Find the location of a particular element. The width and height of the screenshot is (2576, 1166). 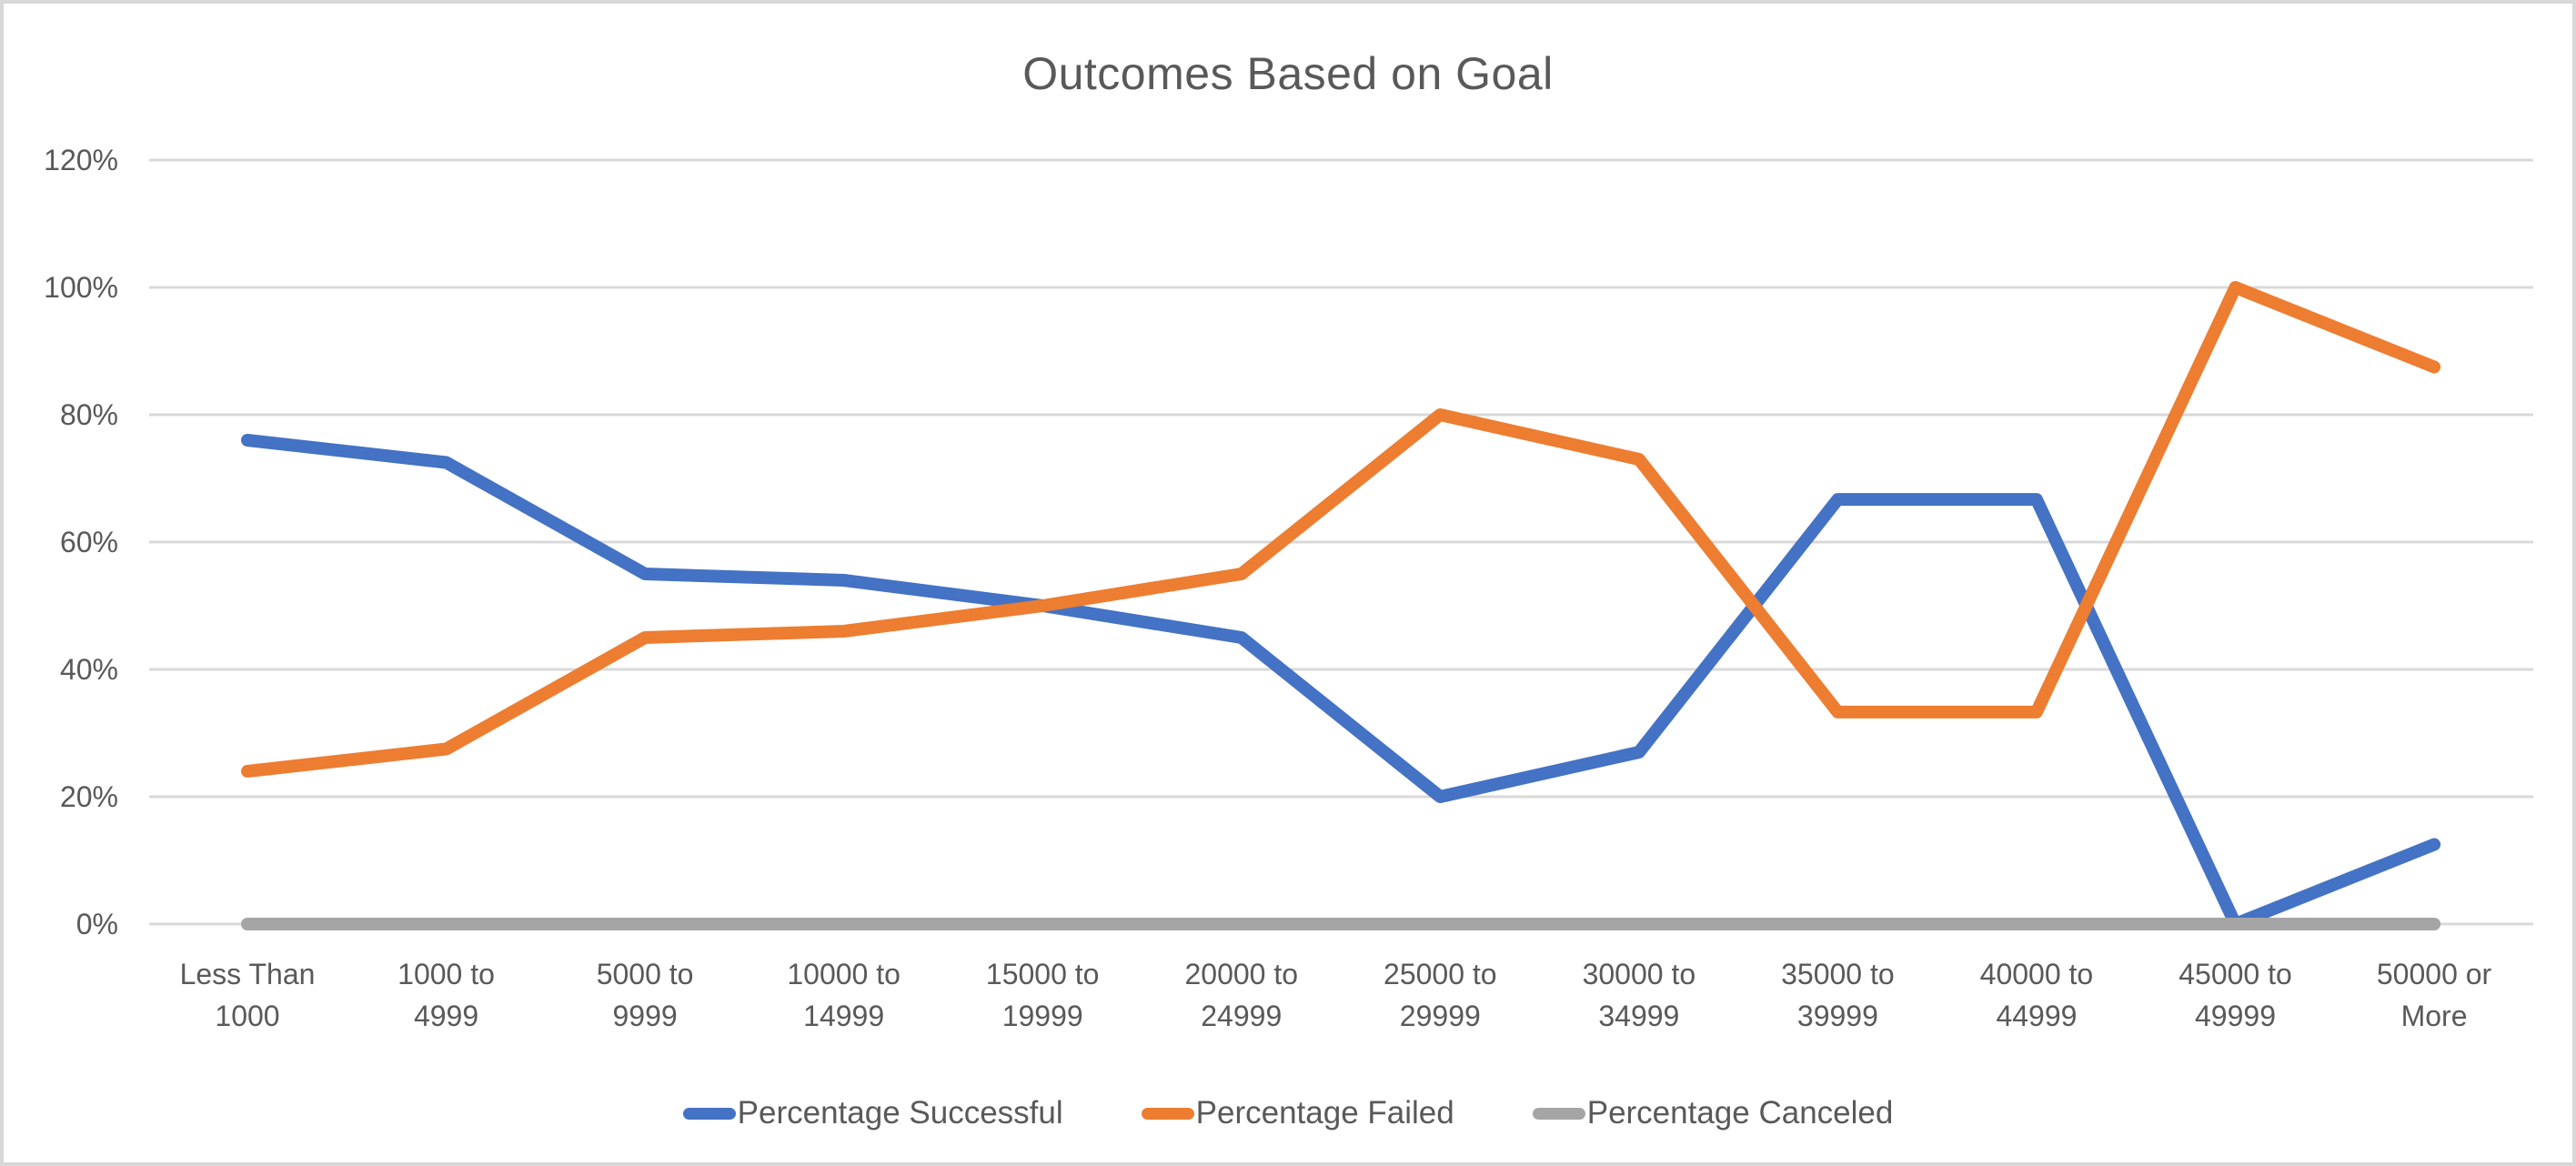

x-axis-tick-label: 10000 to 14999 is located at coordinates (844, 995).